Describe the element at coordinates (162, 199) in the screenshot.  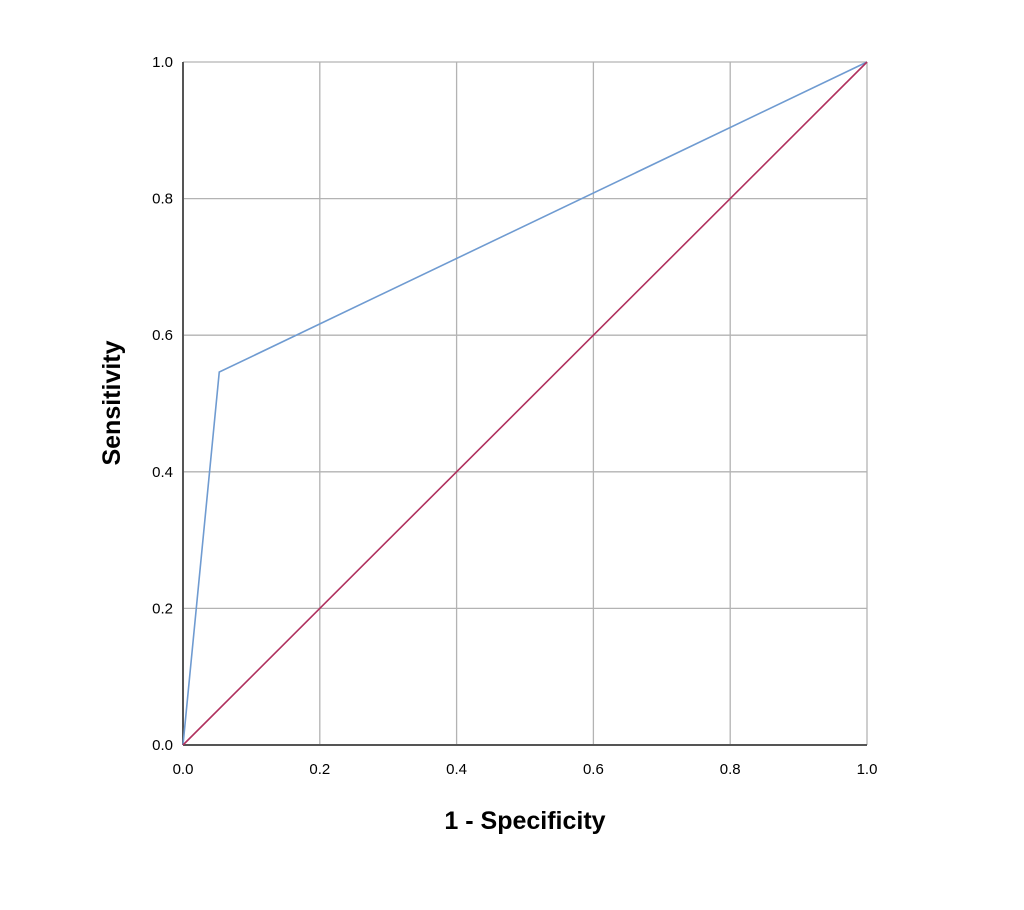
I see `y-tick-label: 0.8` at that location.